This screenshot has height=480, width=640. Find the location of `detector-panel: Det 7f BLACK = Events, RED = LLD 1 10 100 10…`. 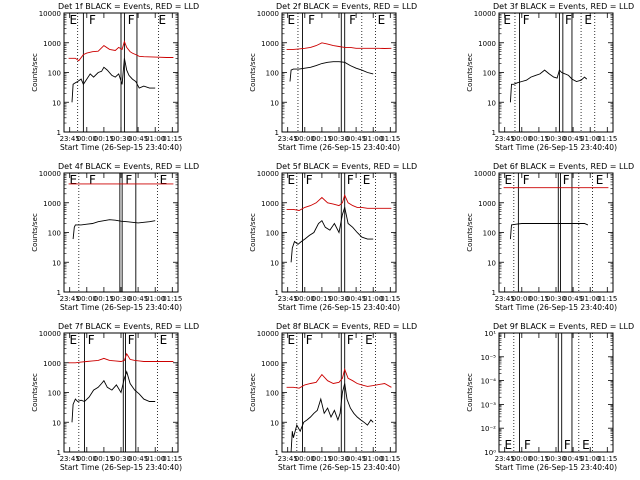

detector-panel: Det 7f BLACK = Events, RED = LLD 1 10 100 10… is located at coordinates (115, 397).